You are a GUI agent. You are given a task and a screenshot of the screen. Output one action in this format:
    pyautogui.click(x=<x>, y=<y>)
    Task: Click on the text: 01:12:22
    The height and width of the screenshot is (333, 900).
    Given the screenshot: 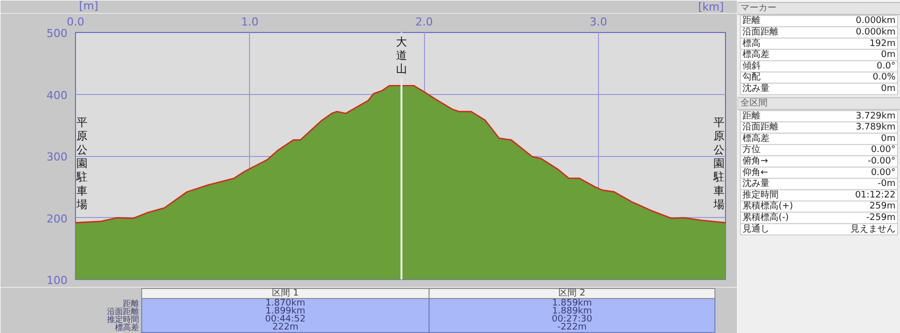 What is the action you would take?
    pyautogui.click(x=875, y=195)
    